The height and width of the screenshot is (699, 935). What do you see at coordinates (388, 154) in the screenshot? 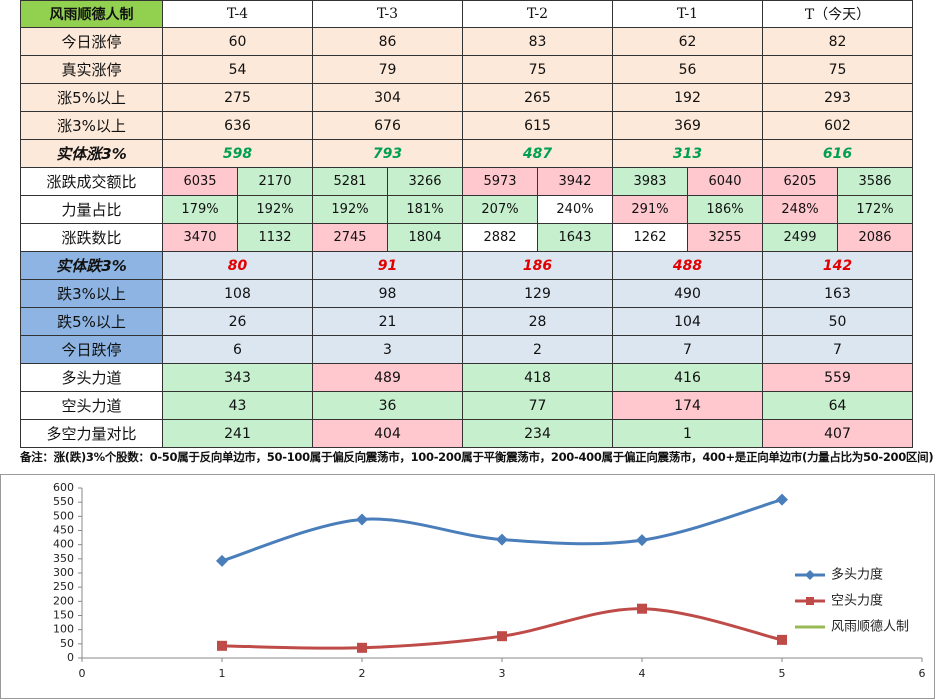
I see `value-cell: 793` at bounding box center [388, 154].